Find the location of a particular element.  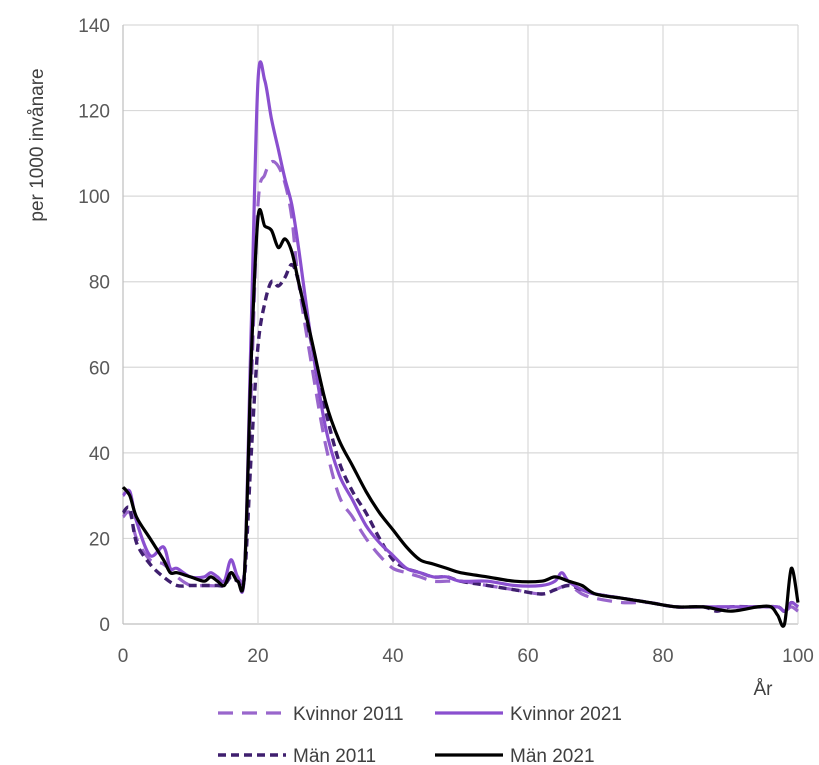

x-tick-label: 40 is located at coordinates (392, 656).